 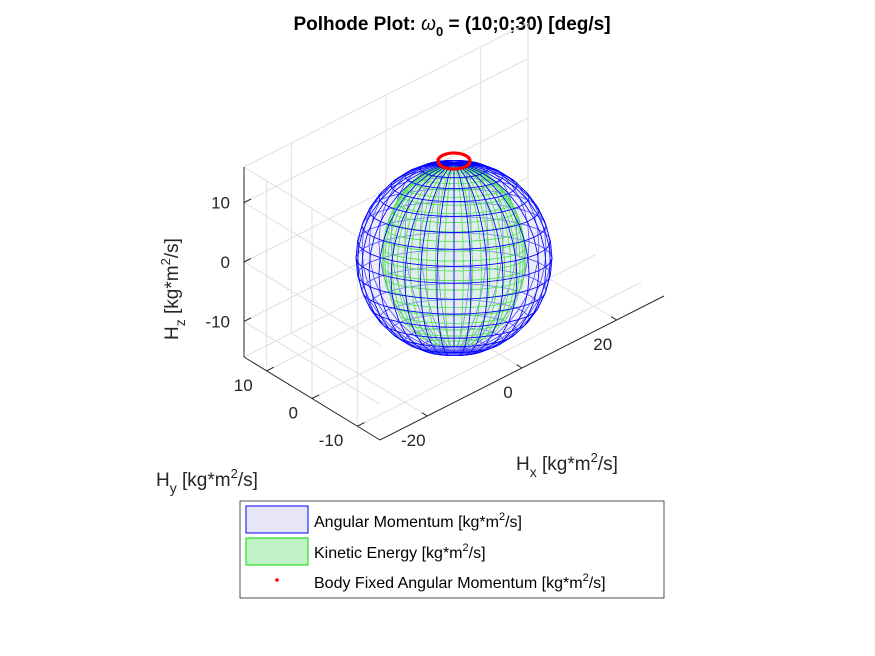 I want to click on legend-label-angular-momentum: Angular Momentum [kg*m2/s], so click(x=418, y=521).